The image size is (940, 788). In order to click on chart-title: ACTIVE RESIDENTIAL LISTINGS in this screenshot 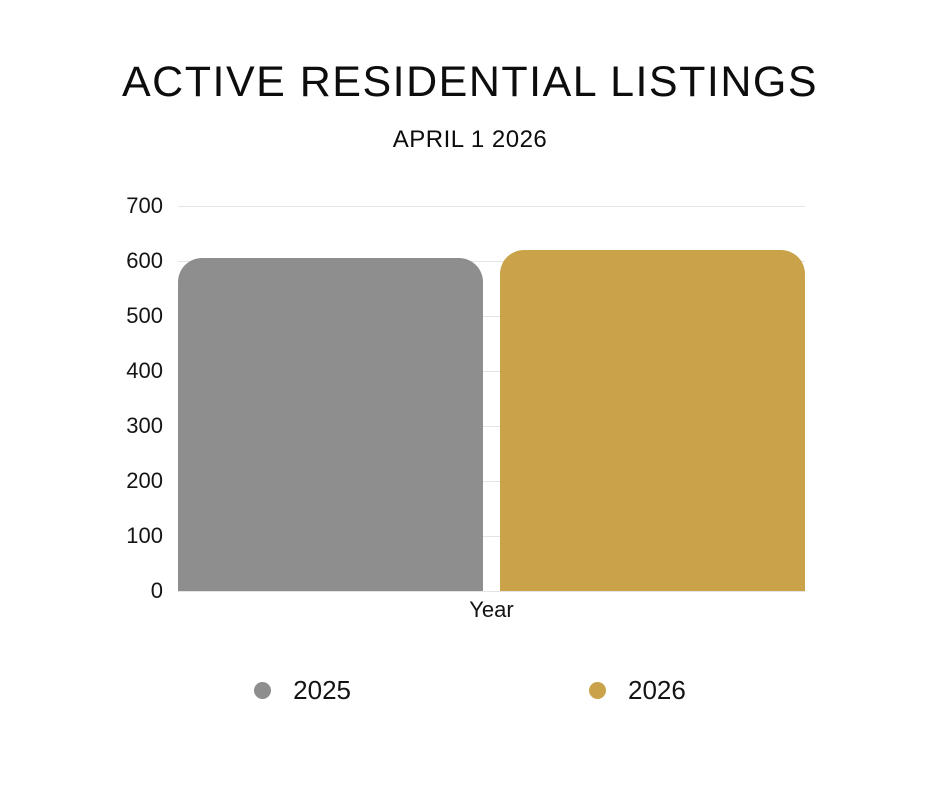, I will do `click(470, 82)`.